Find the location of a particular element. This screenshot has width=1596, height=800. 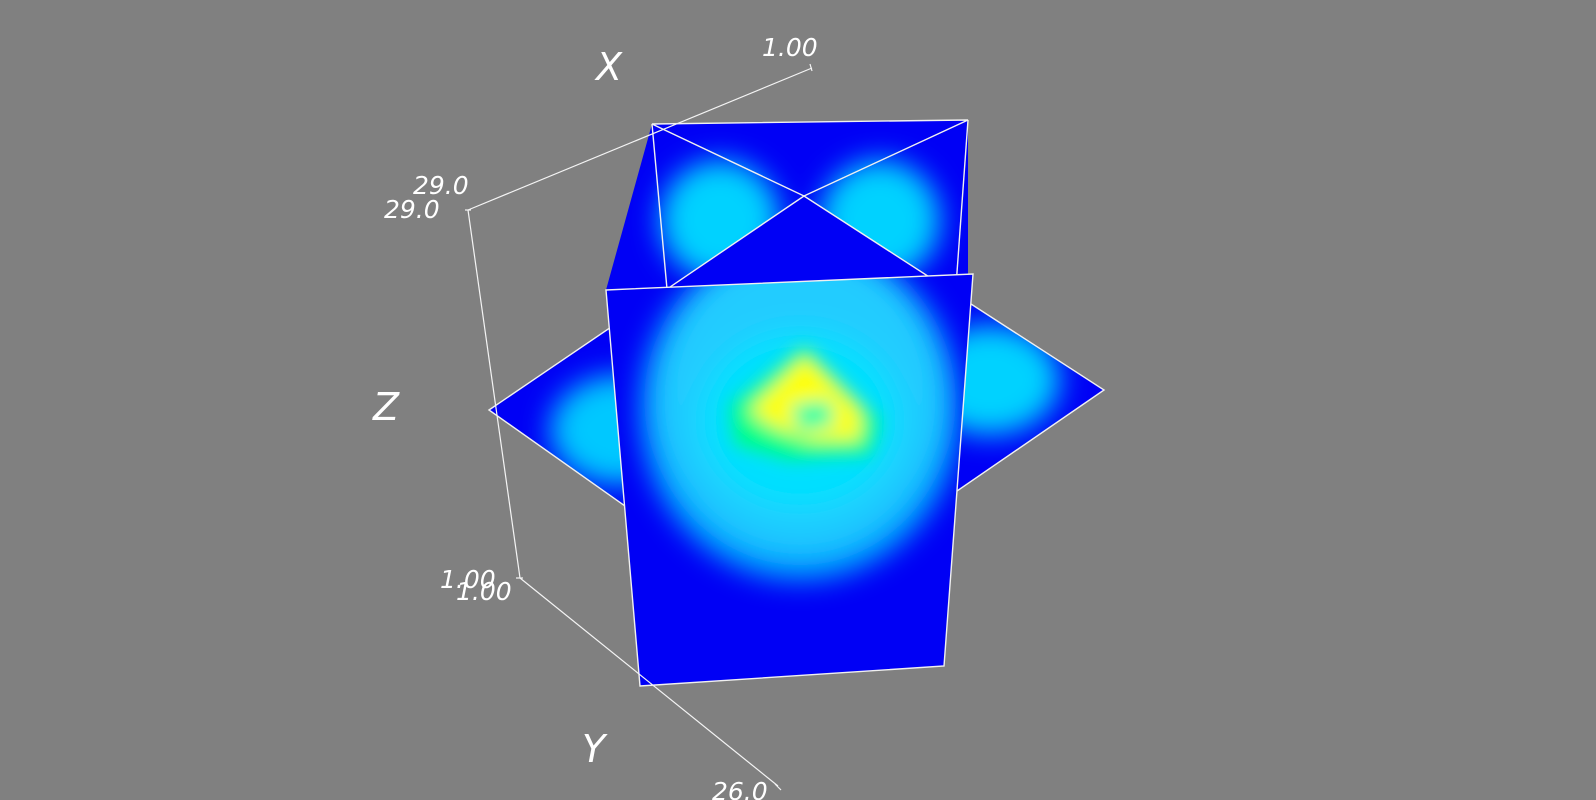

z-axis-title: Z is located at coordinates (386, 407).